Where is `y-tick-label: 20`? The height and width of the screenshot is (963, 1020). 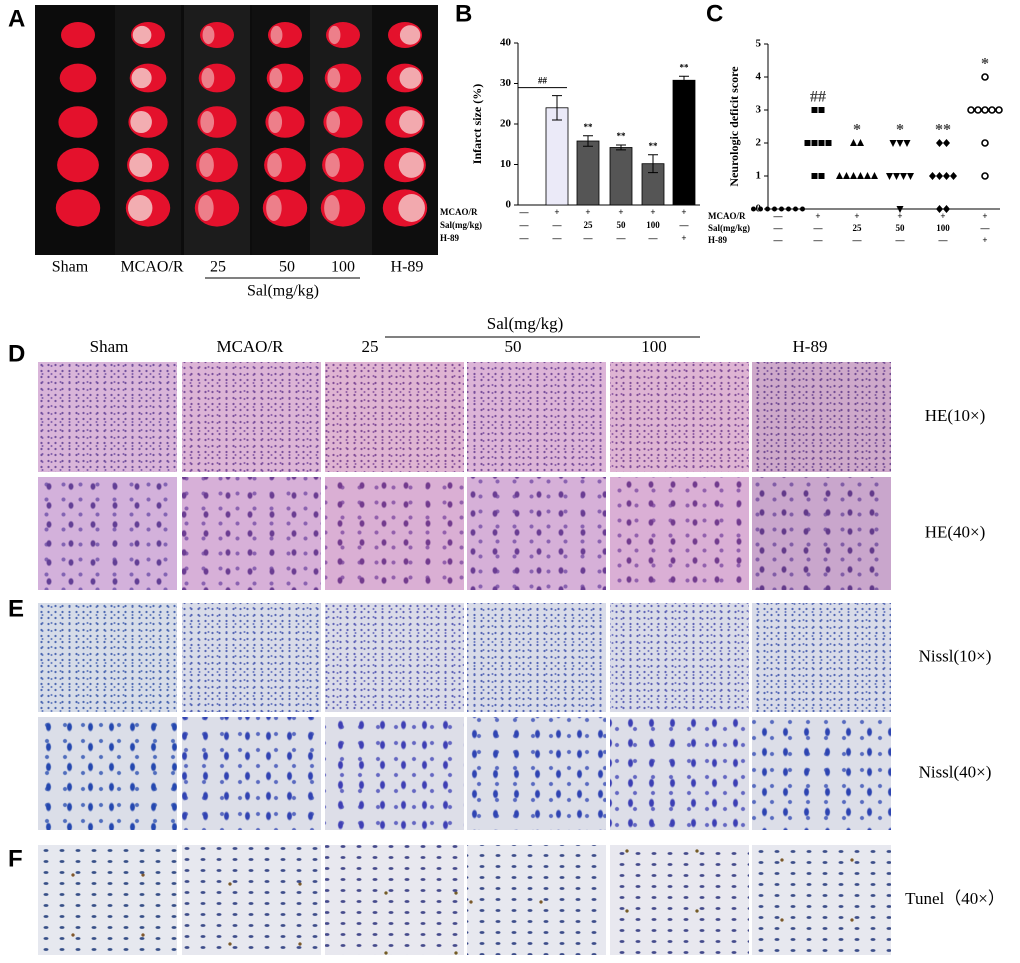
y-tick-label: 20 is located at coordinates (506, 124).